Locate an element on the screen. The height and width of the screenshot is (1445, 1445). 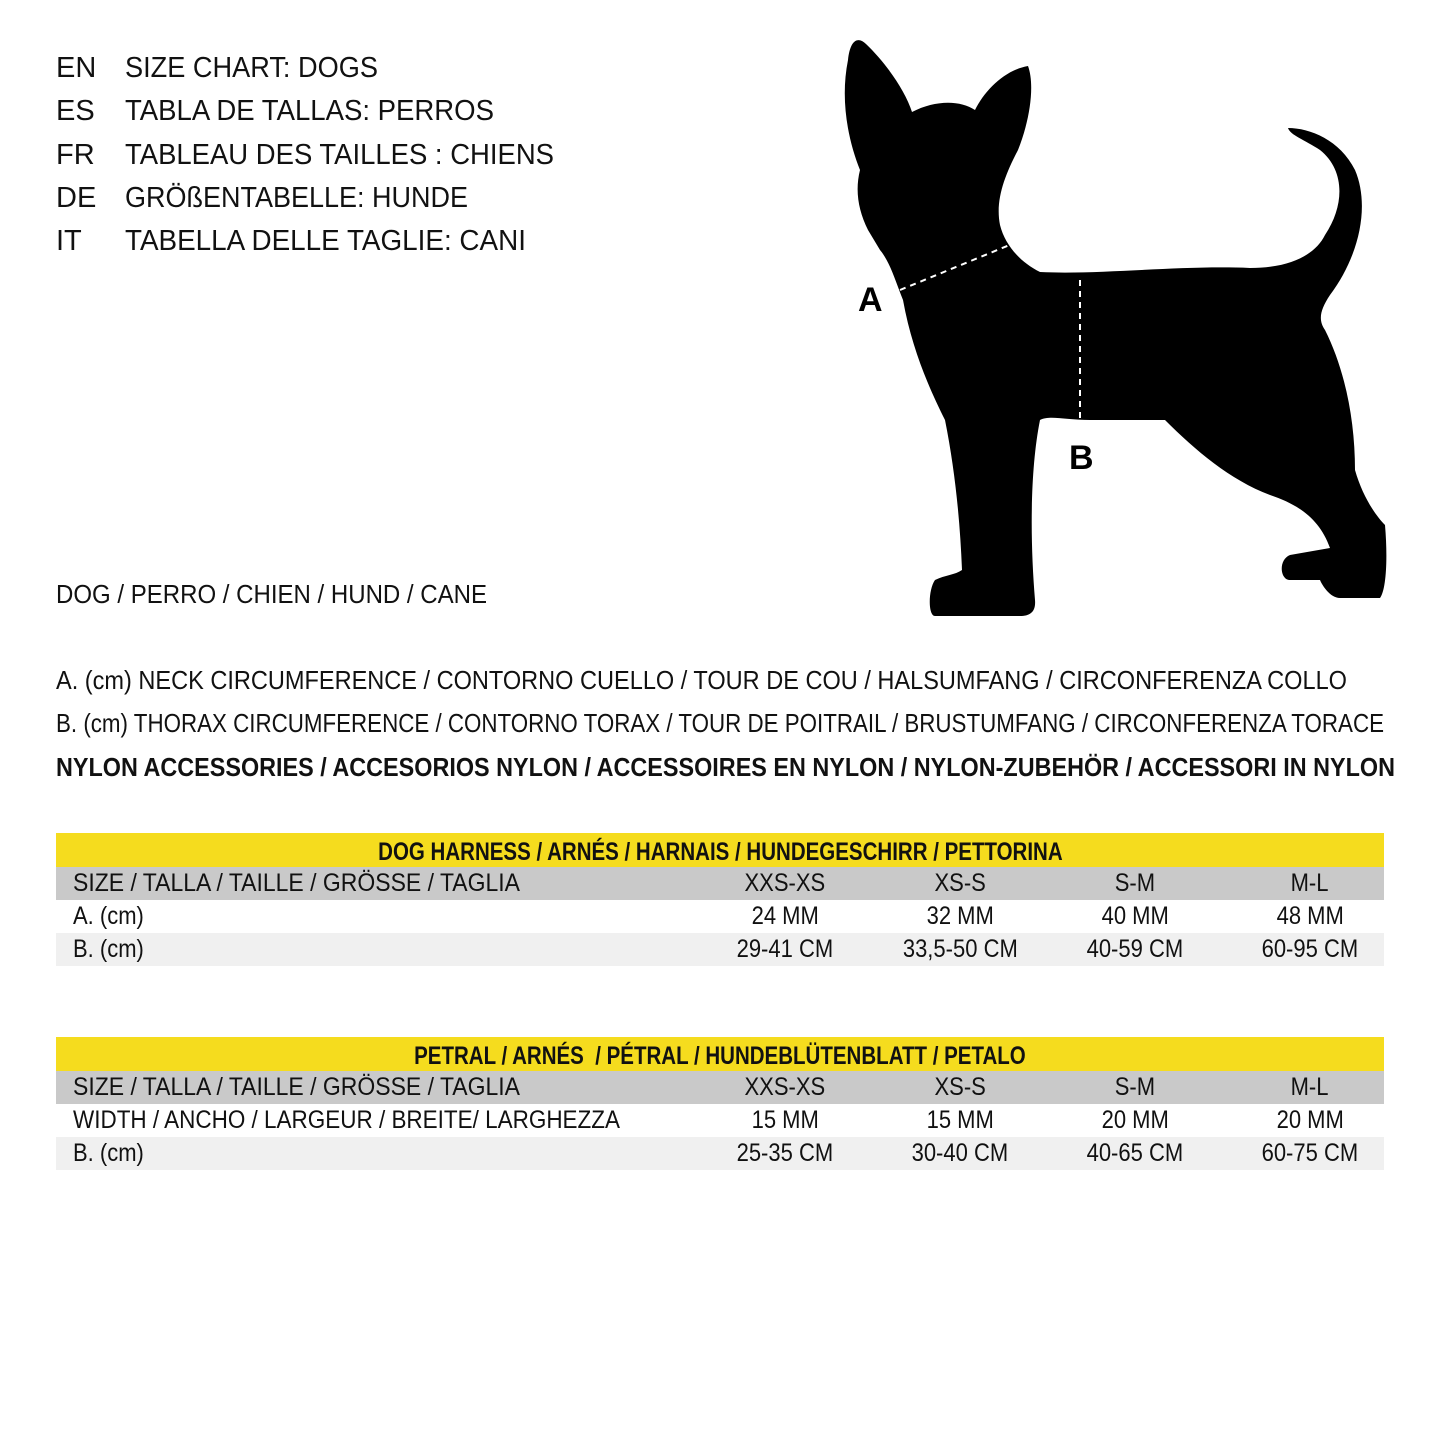
cell: 60-75 CM is located at coordinates (1310, 1153).